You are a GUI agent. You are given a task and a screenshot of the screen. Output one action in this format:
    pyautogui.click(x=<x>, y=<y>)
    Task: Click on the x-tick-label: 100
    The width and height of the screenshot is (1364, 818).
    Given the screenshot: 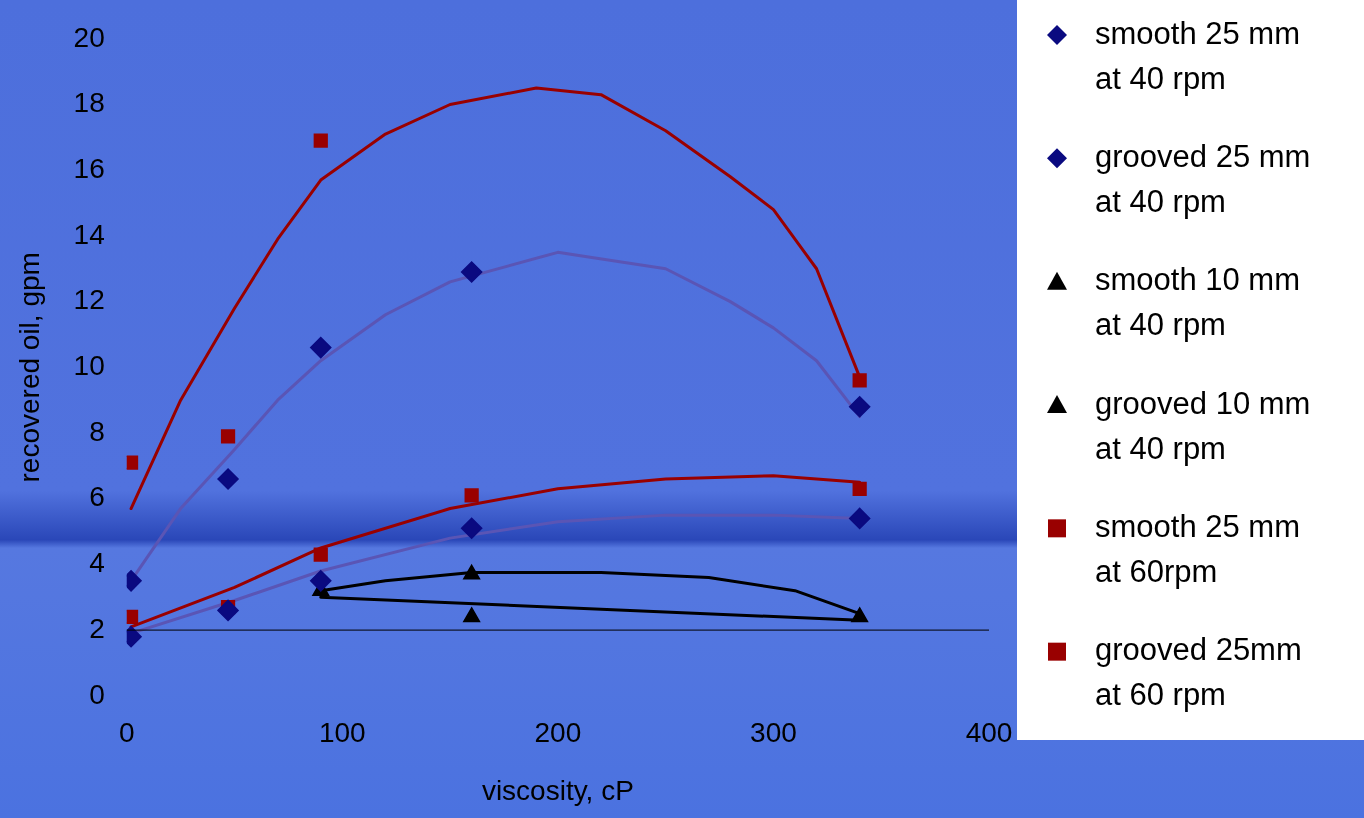 What is the action you would take?
    pyautogui.click(x=342, y=733)
    